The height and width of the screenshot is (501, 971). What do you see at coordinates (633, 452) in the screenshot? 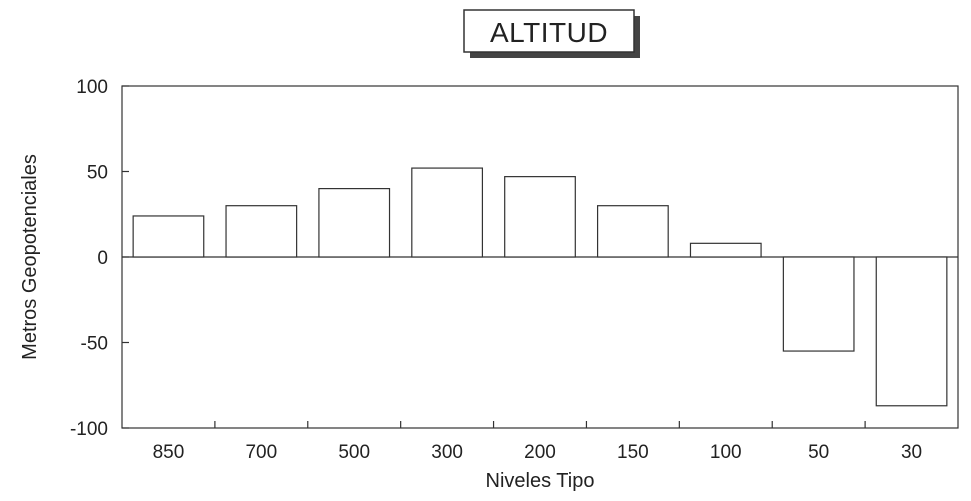
I see `x-tick-label: 150` at bounding box center [633, 452].